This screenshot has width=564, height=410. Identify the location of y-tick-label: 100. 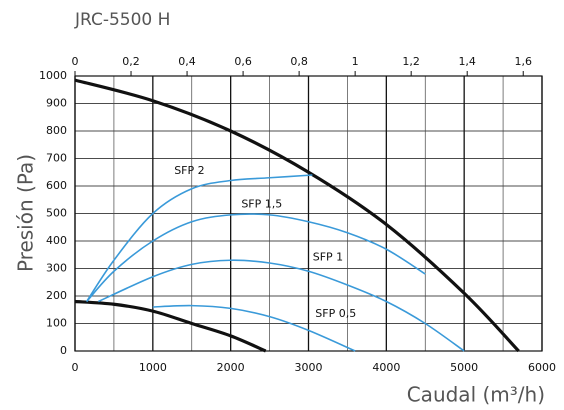
(56, 323).